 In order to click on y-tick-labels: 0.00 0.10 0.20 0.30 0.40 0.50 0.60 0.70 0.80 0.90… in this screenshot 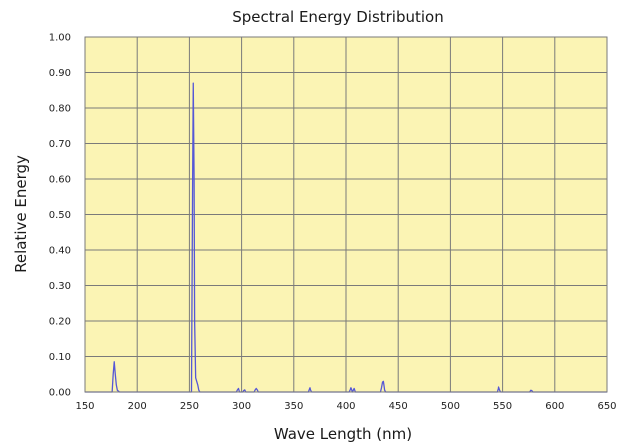, I will do `click(60, 216)`.